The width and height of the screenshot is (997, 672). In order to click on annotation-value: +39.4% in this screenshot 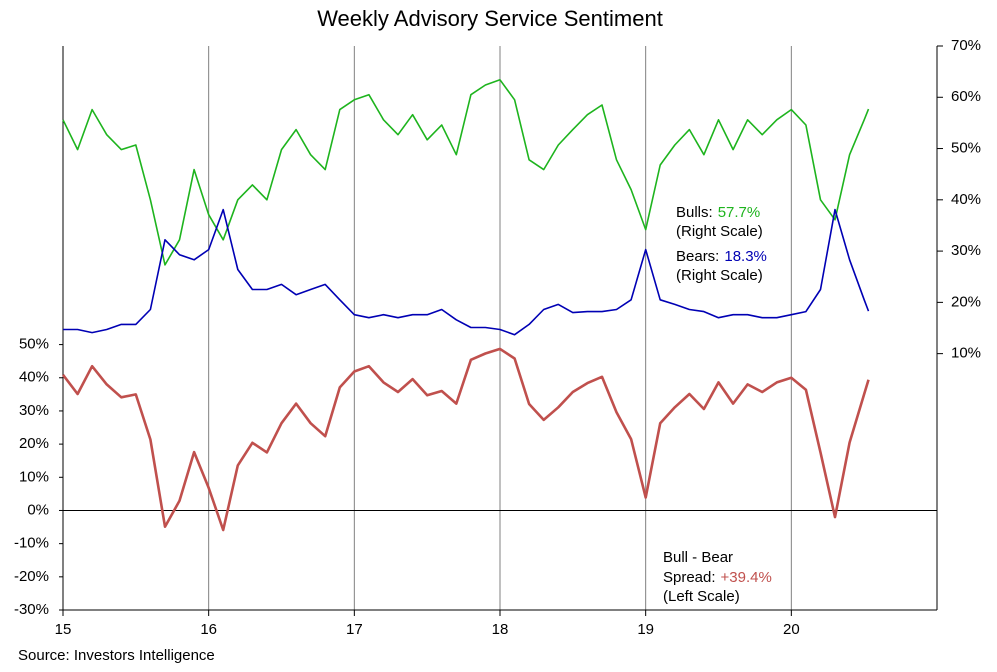, I will do `click(746, 577)`.